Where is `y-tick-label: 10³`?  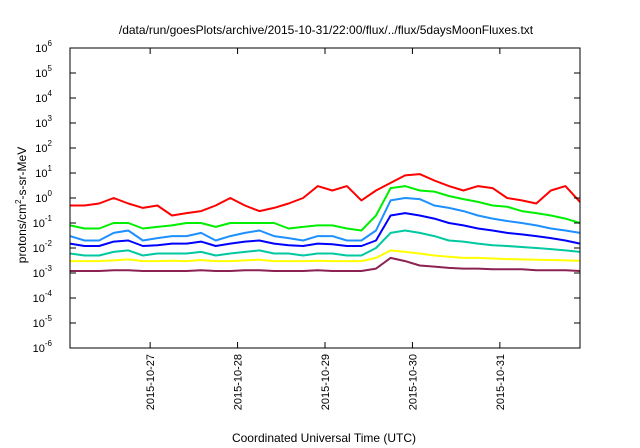
y-tick-label: 10³ is located at coordinates (43, 122).